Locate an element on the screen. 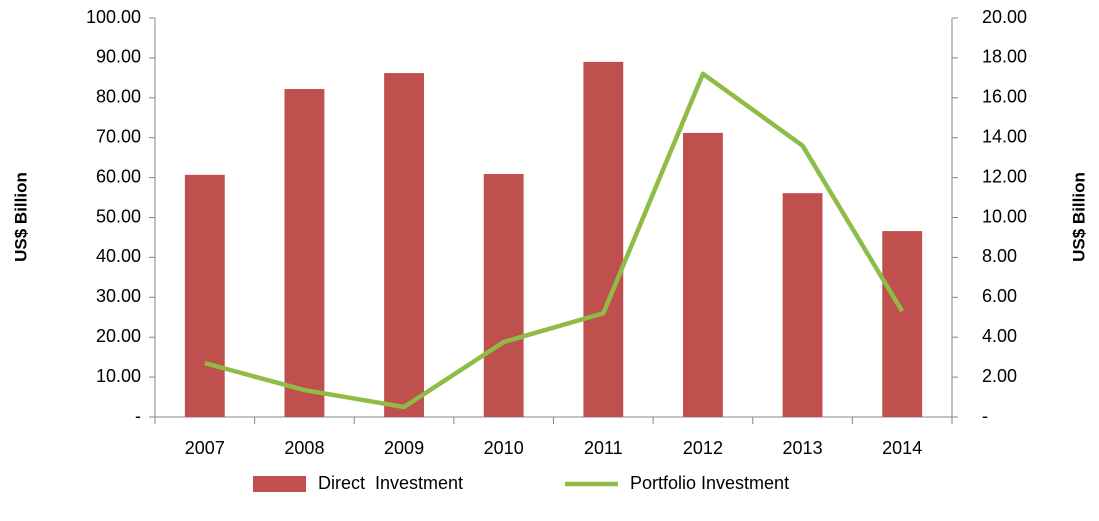 The image size is (1099, 521). y2-tick-label: 2.00 is located at coordinates (999, 376).